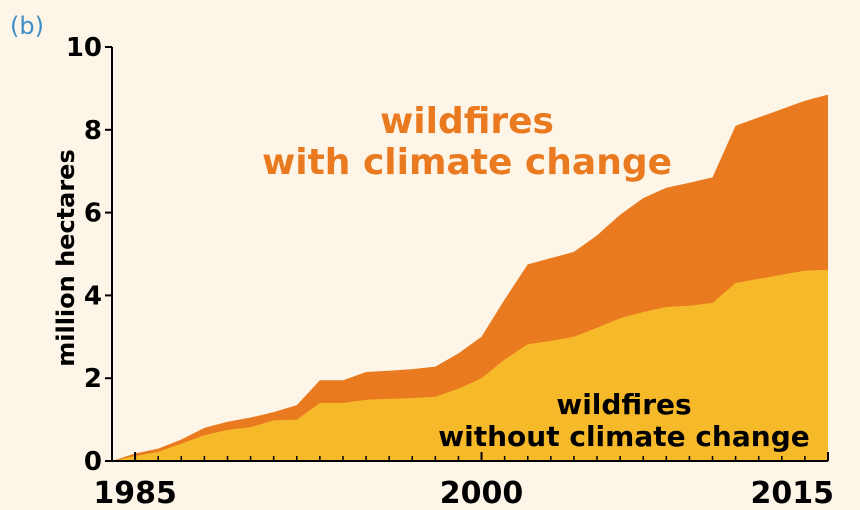 The width and height of the screenshot is (860, 510). Describe the element at coordinates (27, 26) in the screenshot. I see `panel-label: (b)` at that location.